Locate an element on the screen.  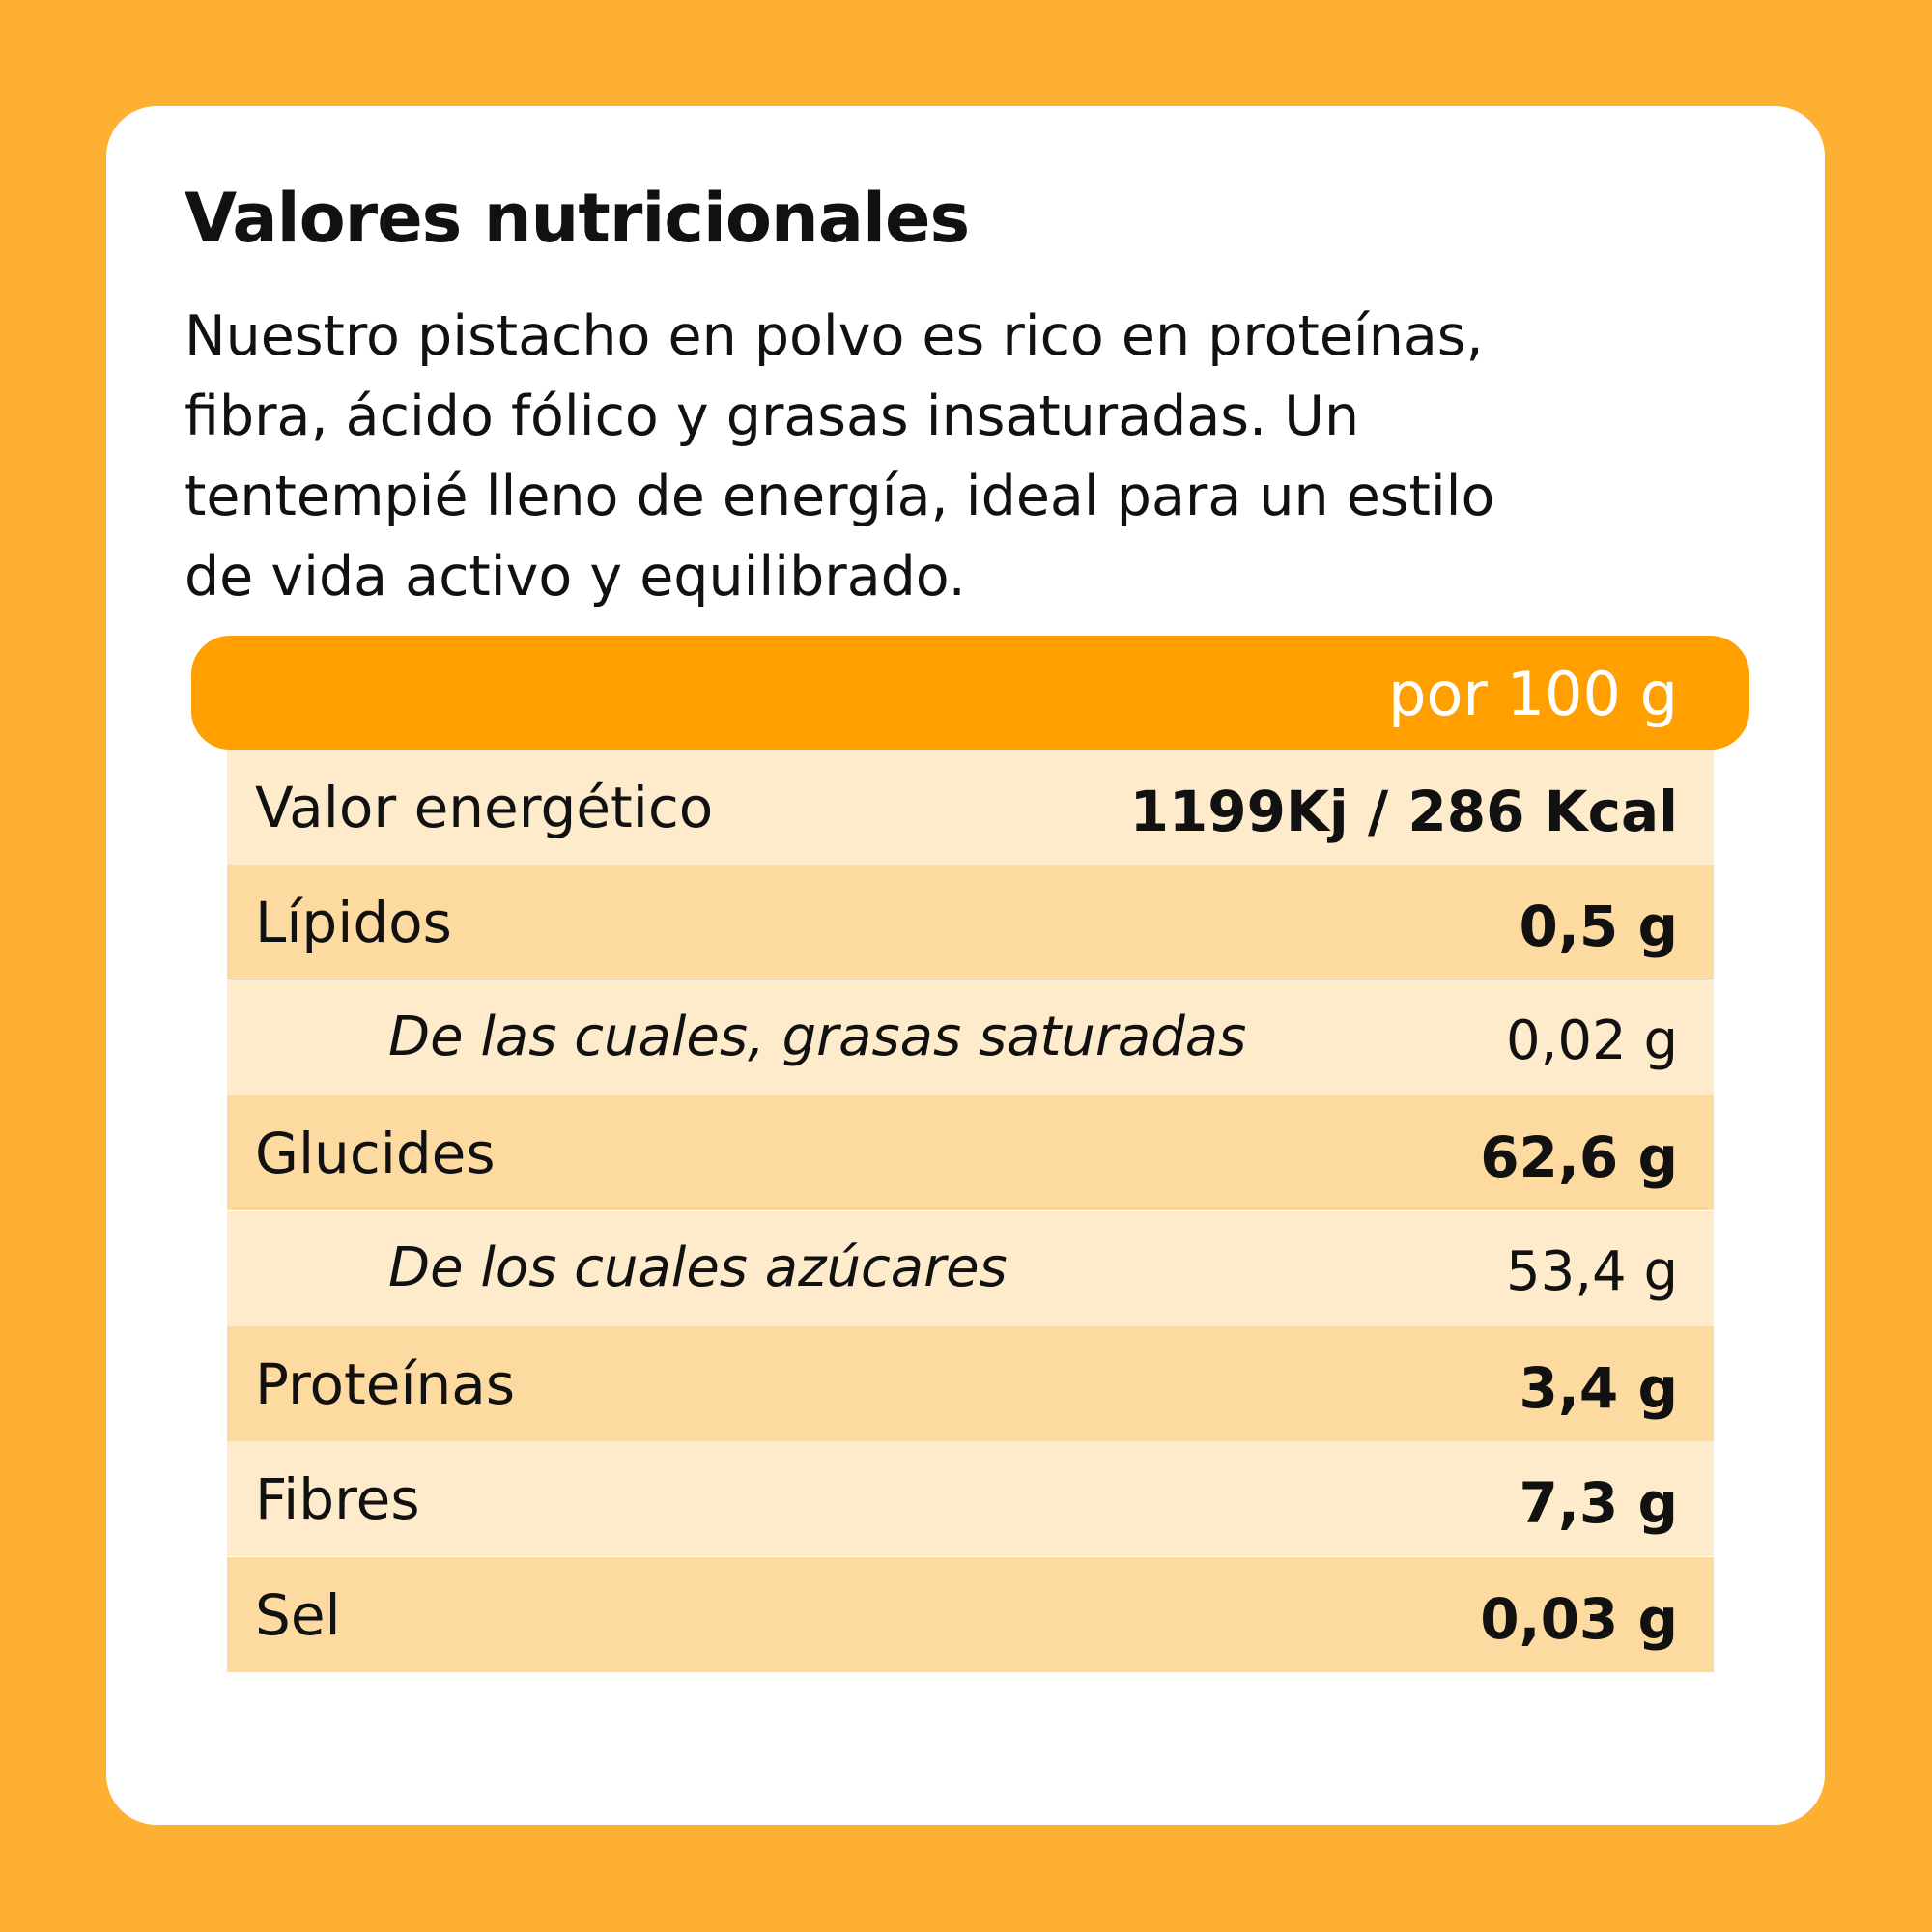
row-value: 1199Kj / 286 Kcal is located at coordinates (1403, 811).